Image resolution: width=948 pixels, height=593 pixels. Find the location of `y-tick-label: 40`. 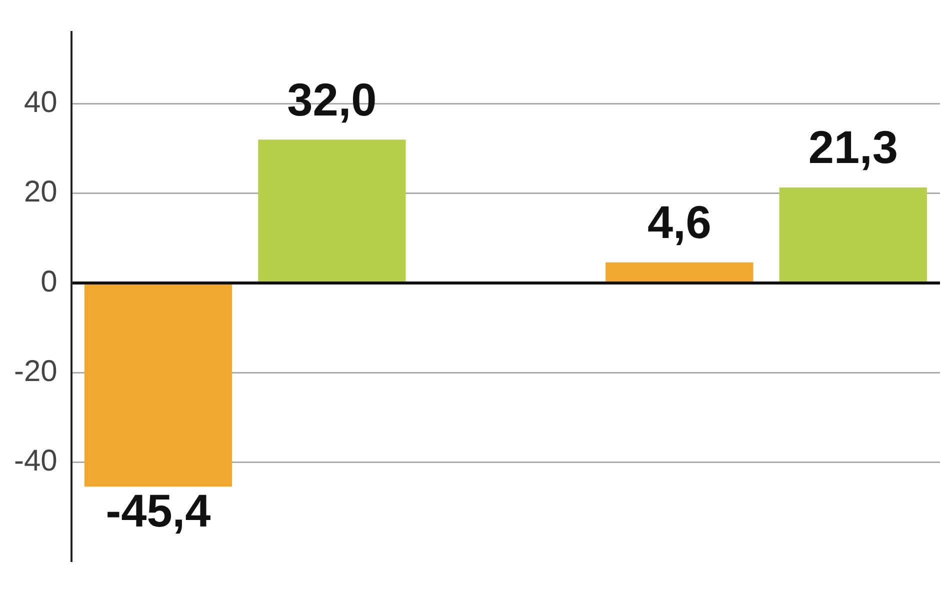

y-tick-label: 40 is located at coordinates (41, 102).